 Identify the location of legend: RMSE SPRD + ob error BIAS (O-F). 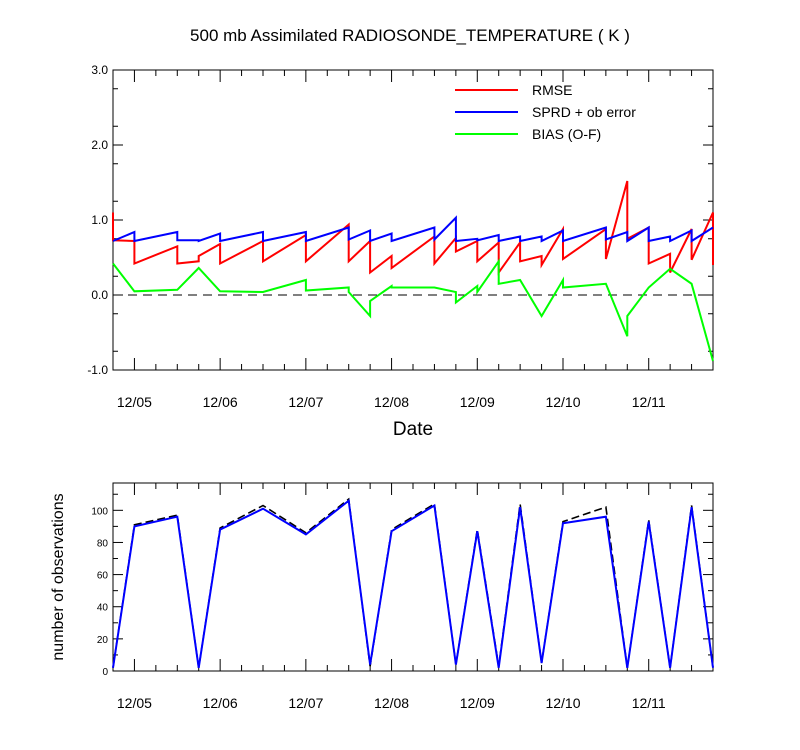
(545, 112).